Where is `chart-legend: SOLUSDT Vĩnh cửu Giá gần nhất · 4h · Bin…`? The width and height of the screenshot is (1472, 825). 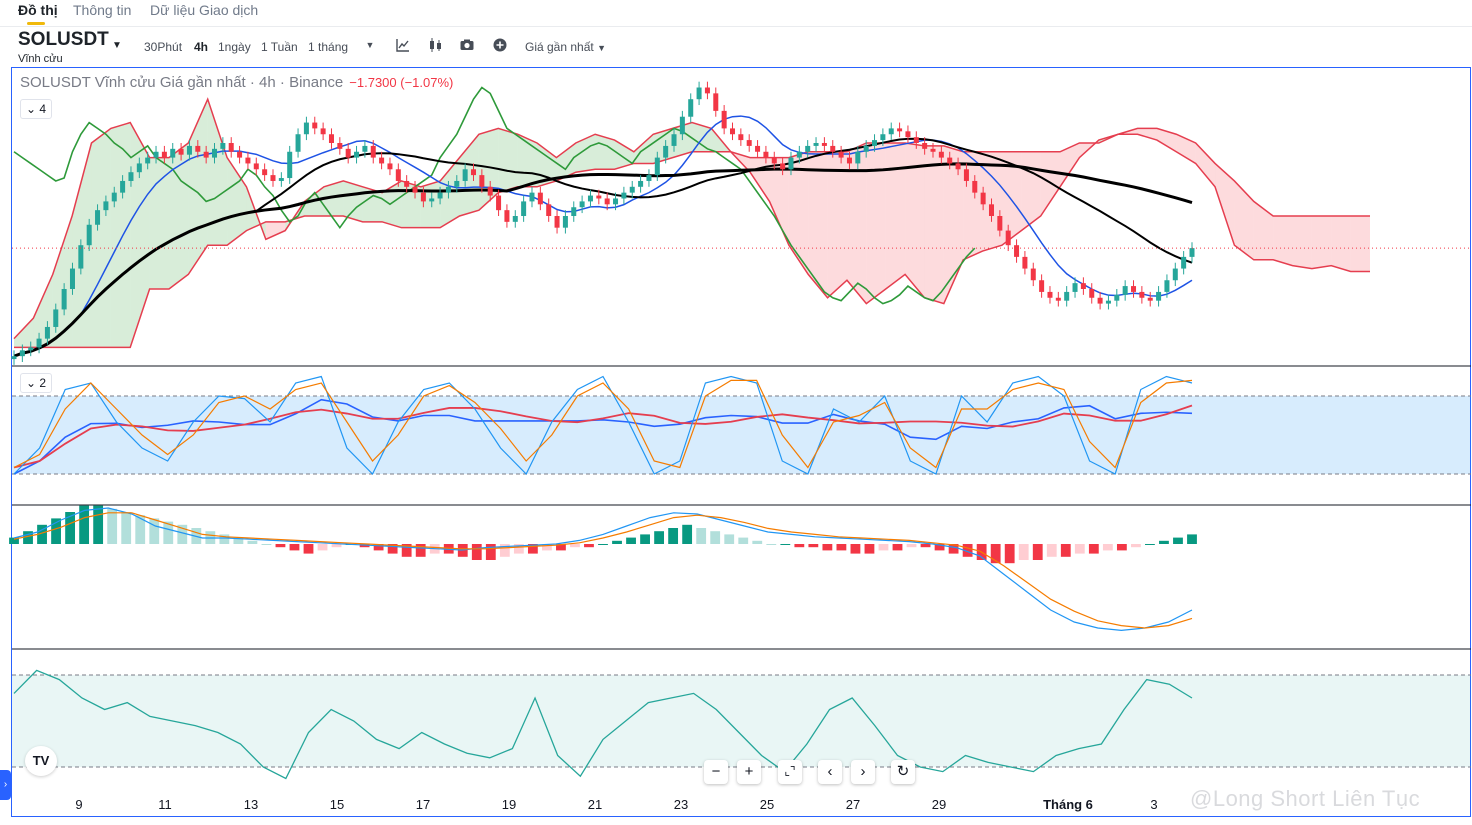
chart-legend: SOLUSDT Vĩnh cửu Giá gần nhất · 4h · Bin… is located at coordinates (236, 82).